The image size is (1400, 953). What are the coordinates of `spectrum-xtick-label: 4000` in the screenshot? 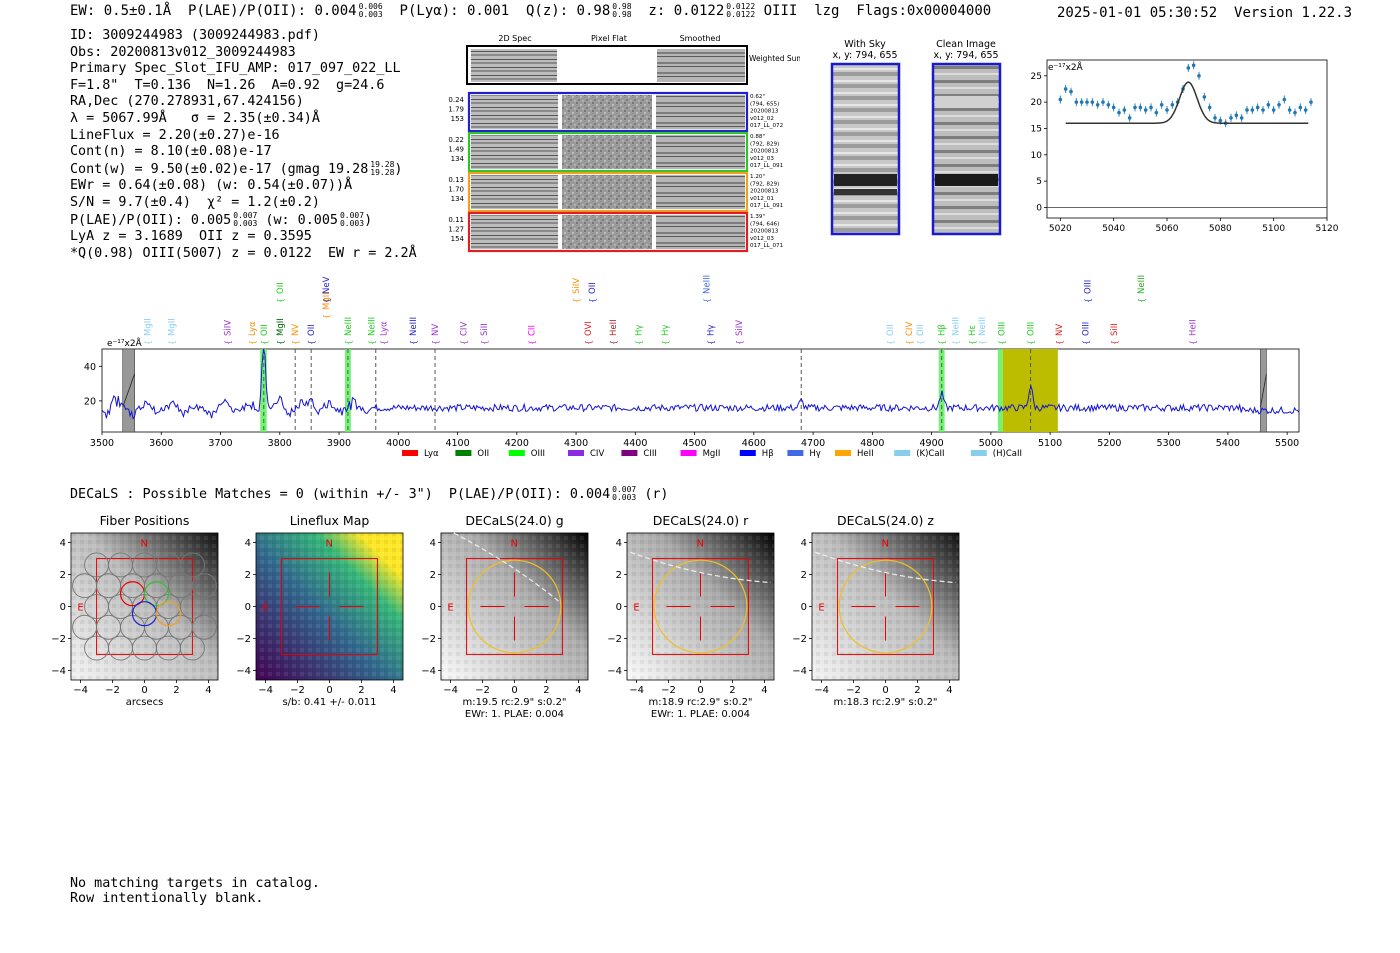 It's located at (398, 443).